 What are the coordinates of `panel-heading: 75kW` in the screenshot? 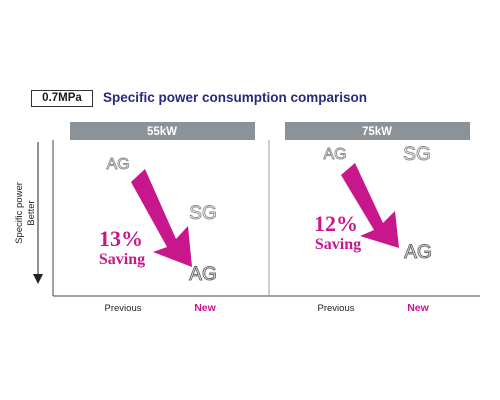 It's located at (377, 132).